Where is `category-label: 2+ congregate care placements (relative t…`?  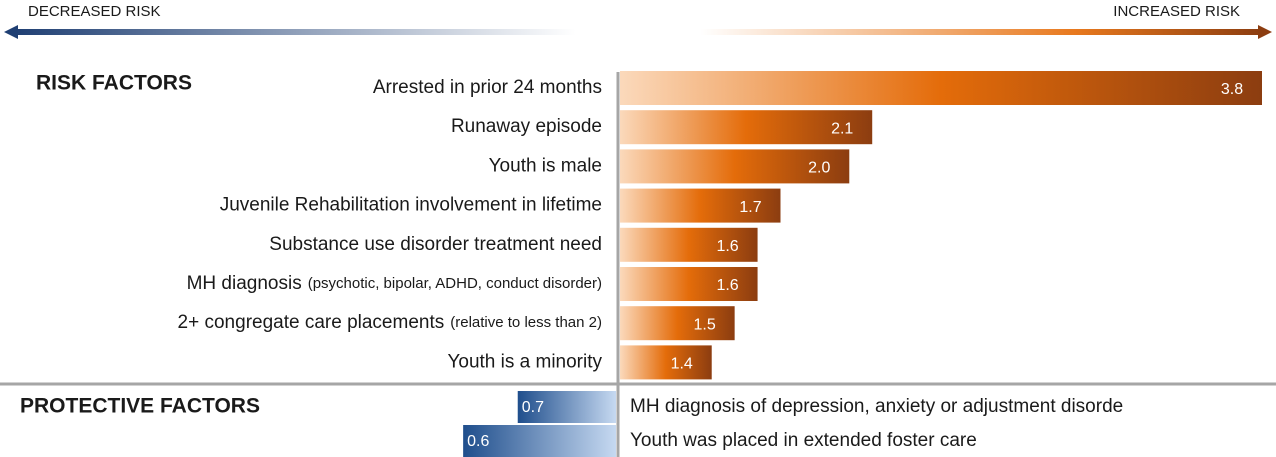
category-label: 2+ congregate care placements (relative t… is located at coordinates (390, 322).